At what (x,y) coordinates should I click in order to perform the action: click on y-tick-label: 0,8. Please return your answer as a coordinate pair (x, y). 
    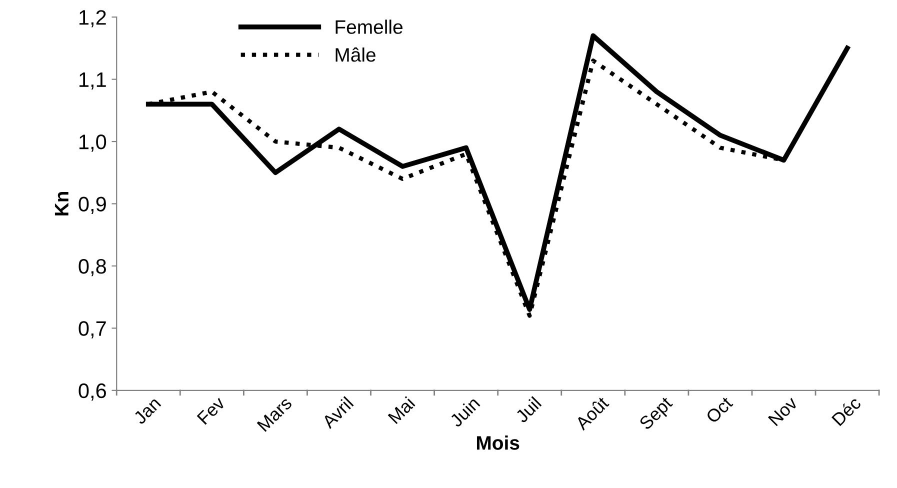
    Looking at the image, I should click on (92, 267).